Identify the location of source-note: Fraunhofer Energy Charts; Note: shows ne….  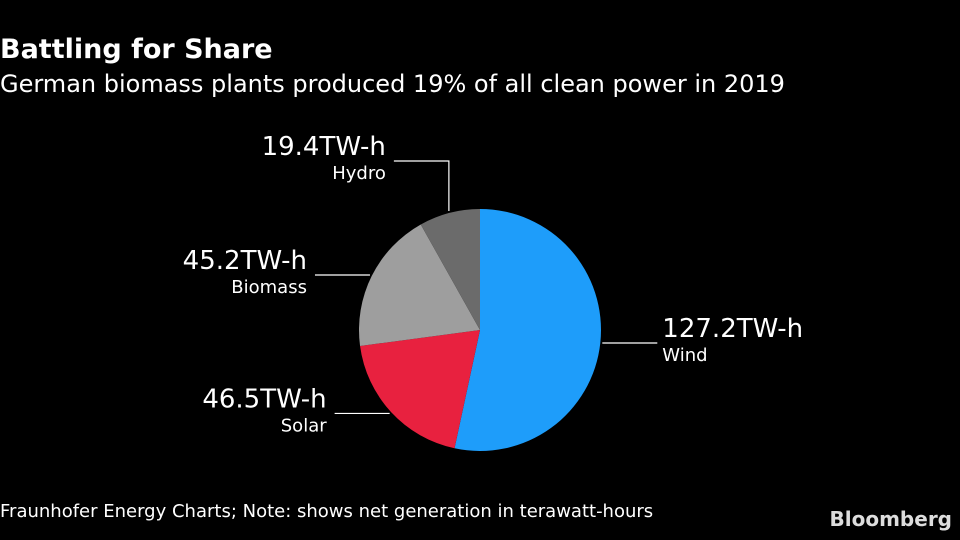
(326, 511).